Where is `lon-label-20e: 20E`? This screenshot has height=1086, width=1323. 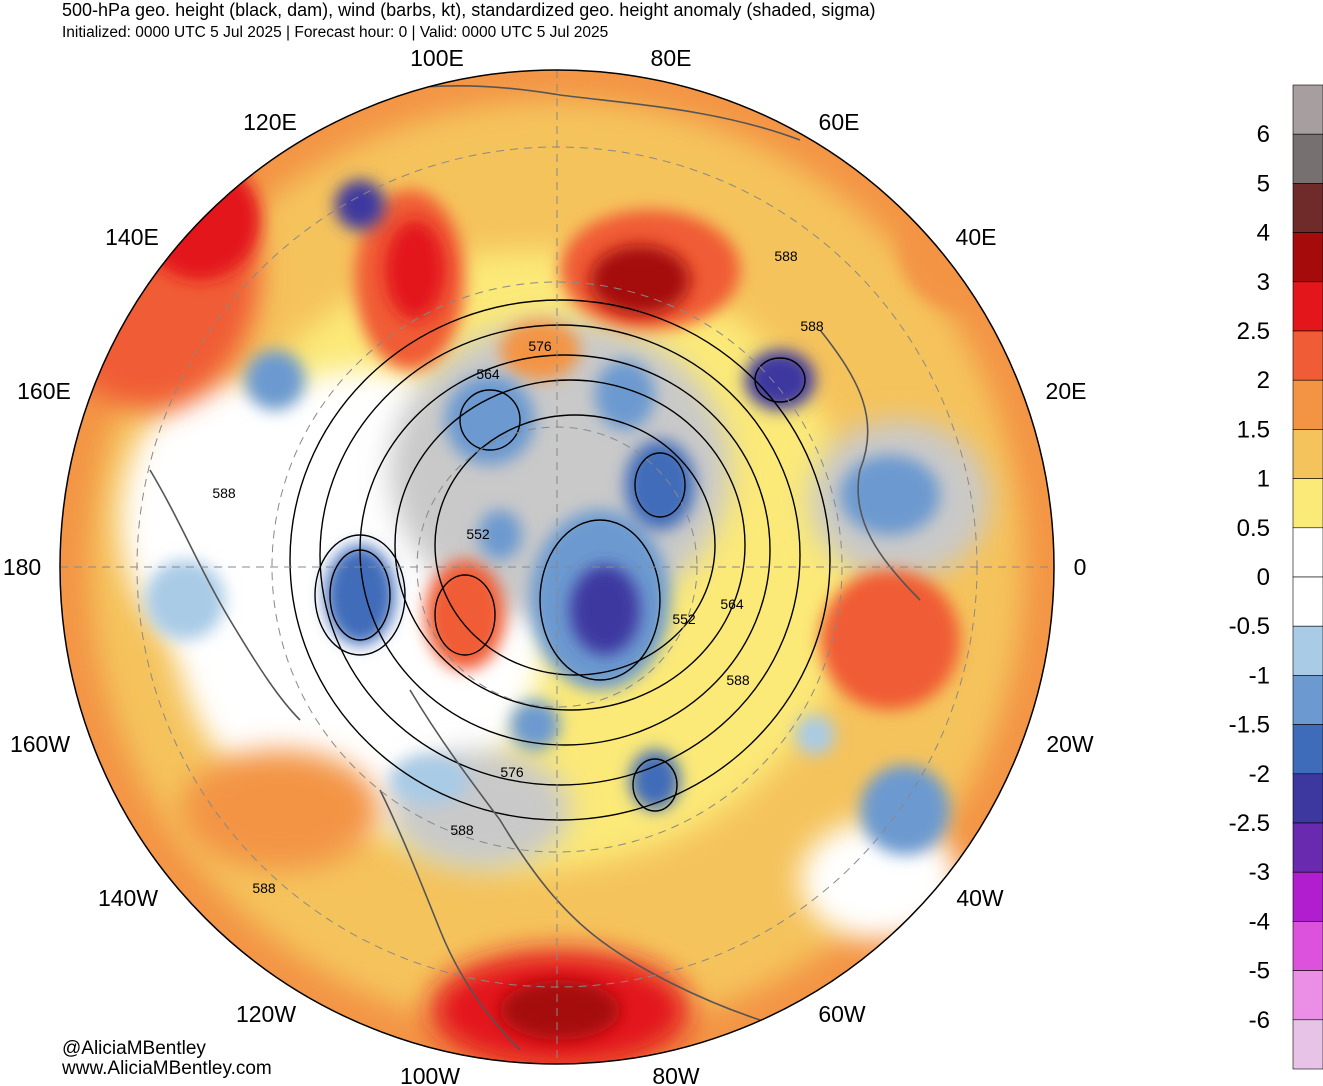
lon-label-20e: 20E is located at coordinates (1066, 391).